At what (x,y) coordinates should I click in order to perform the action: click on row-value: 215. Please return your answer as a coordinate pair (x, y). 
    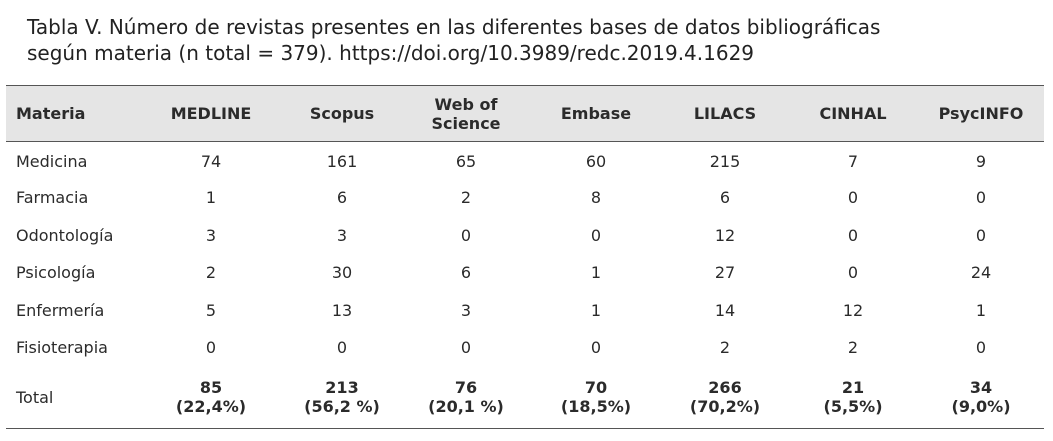
    Looking at the image, I should click on (725, 161).